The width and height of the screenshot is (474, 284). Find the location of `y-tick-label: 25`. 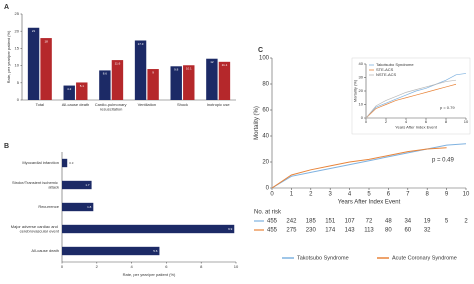

y-tick-label: 25 is located at coordinates (17, 13).